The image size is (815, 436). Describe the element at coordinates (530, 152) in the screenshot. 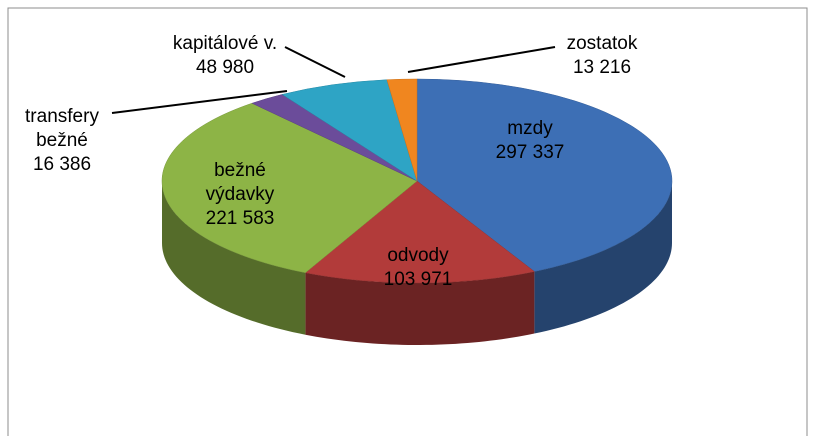

I see `value-label: 297 337` at that location.